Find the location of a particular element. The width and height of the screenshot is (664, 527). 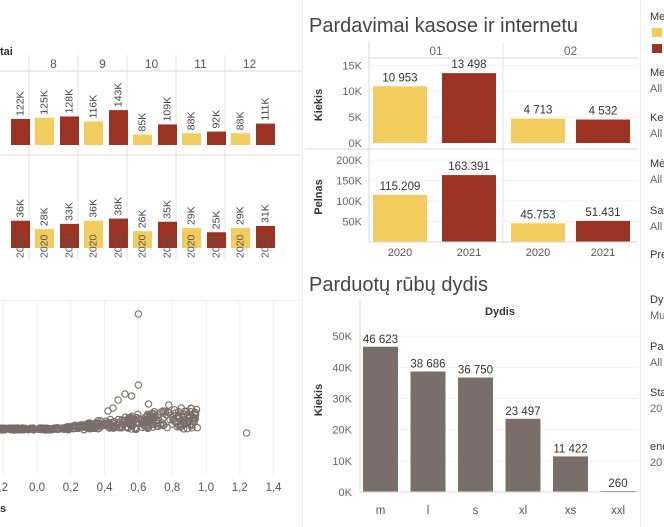

month-label: 12 is located at coordinates (250, 64).